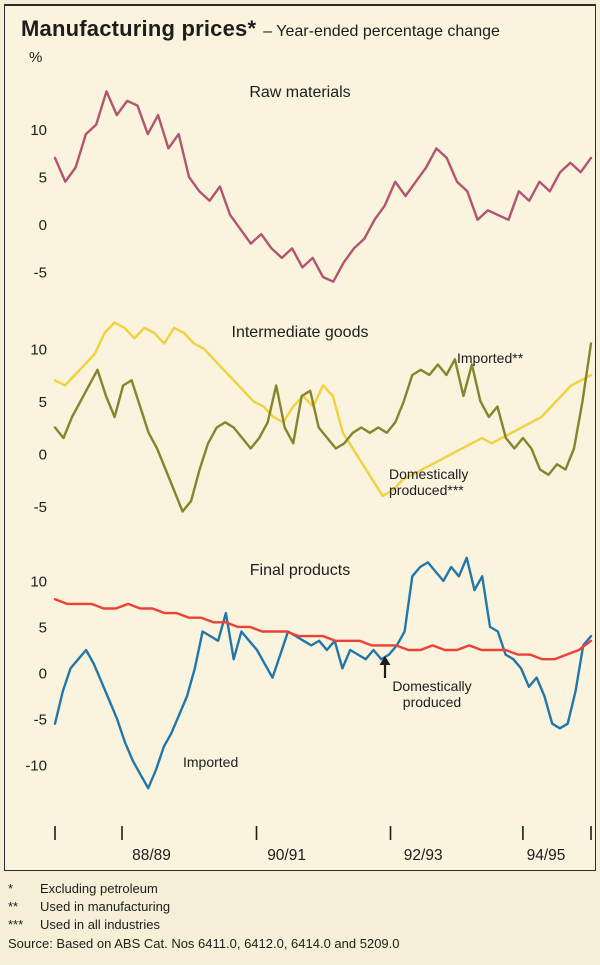 This screenshot has height=965, width=600. I want to click on x-tick-label: 88/89, so click(151, 855).